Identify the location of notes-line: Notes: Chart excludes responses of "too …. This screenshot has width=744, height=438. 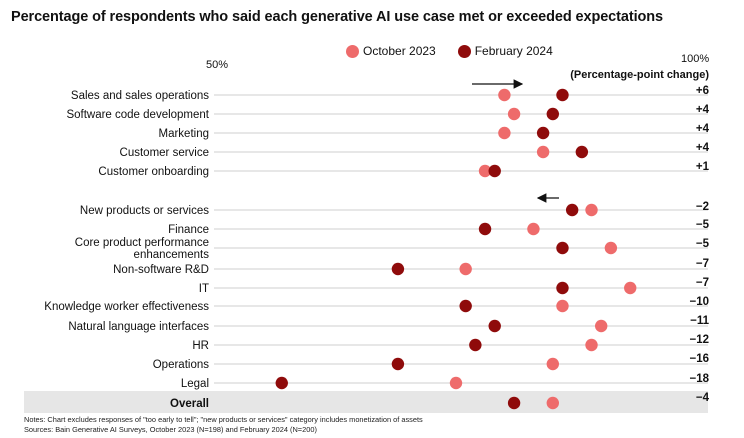
(223, 419).